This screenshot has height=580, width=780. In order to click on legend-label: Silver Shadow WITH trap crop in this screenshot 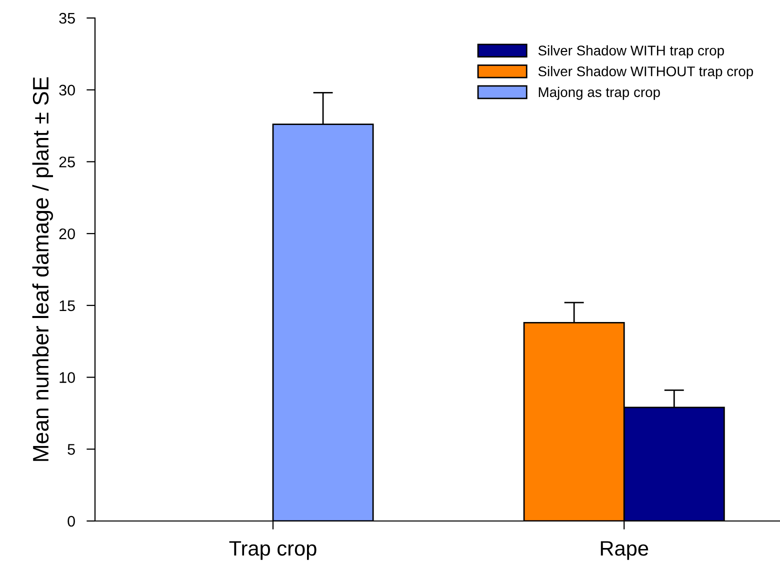, I will do `click(631, 51)`.